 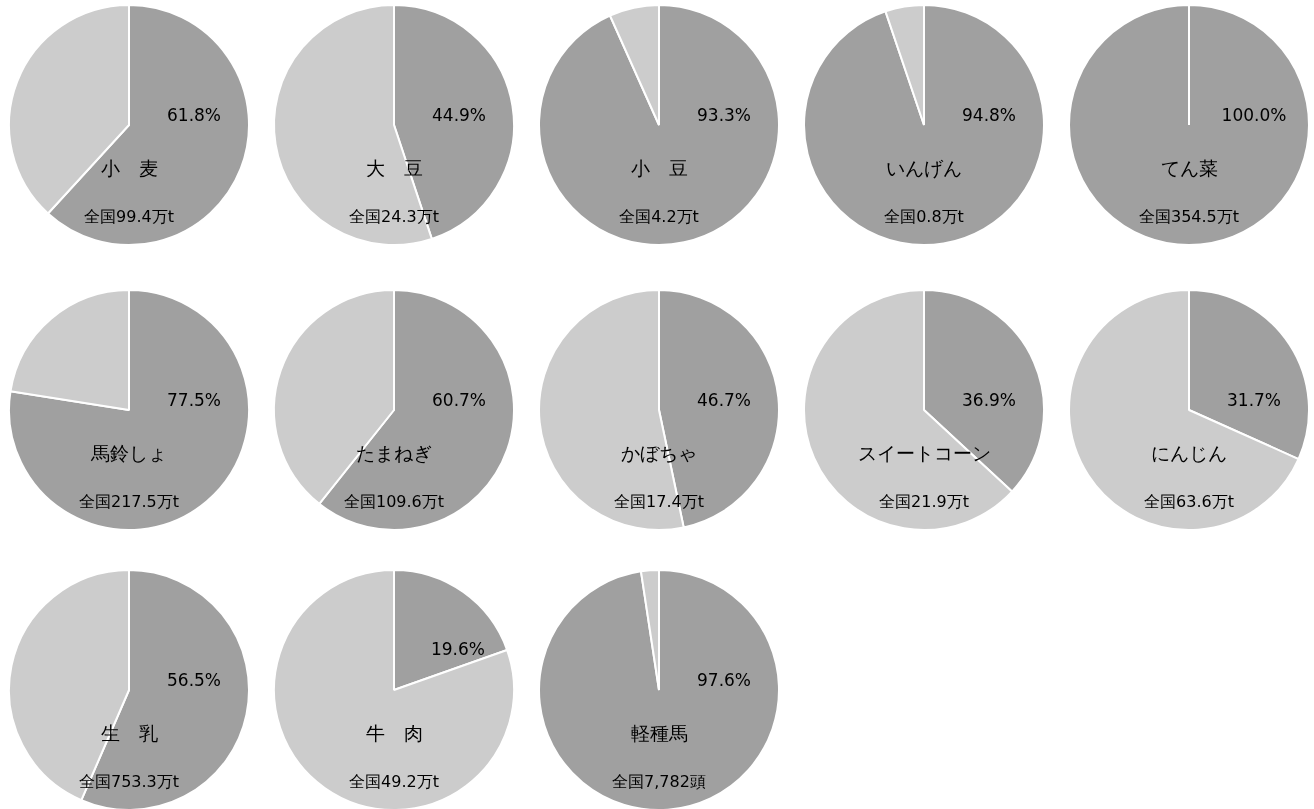 What do you see at coordinates (129, 782) in the screenshot?
I see `text: 全国753.3万t` at bounding box center [129, 782].